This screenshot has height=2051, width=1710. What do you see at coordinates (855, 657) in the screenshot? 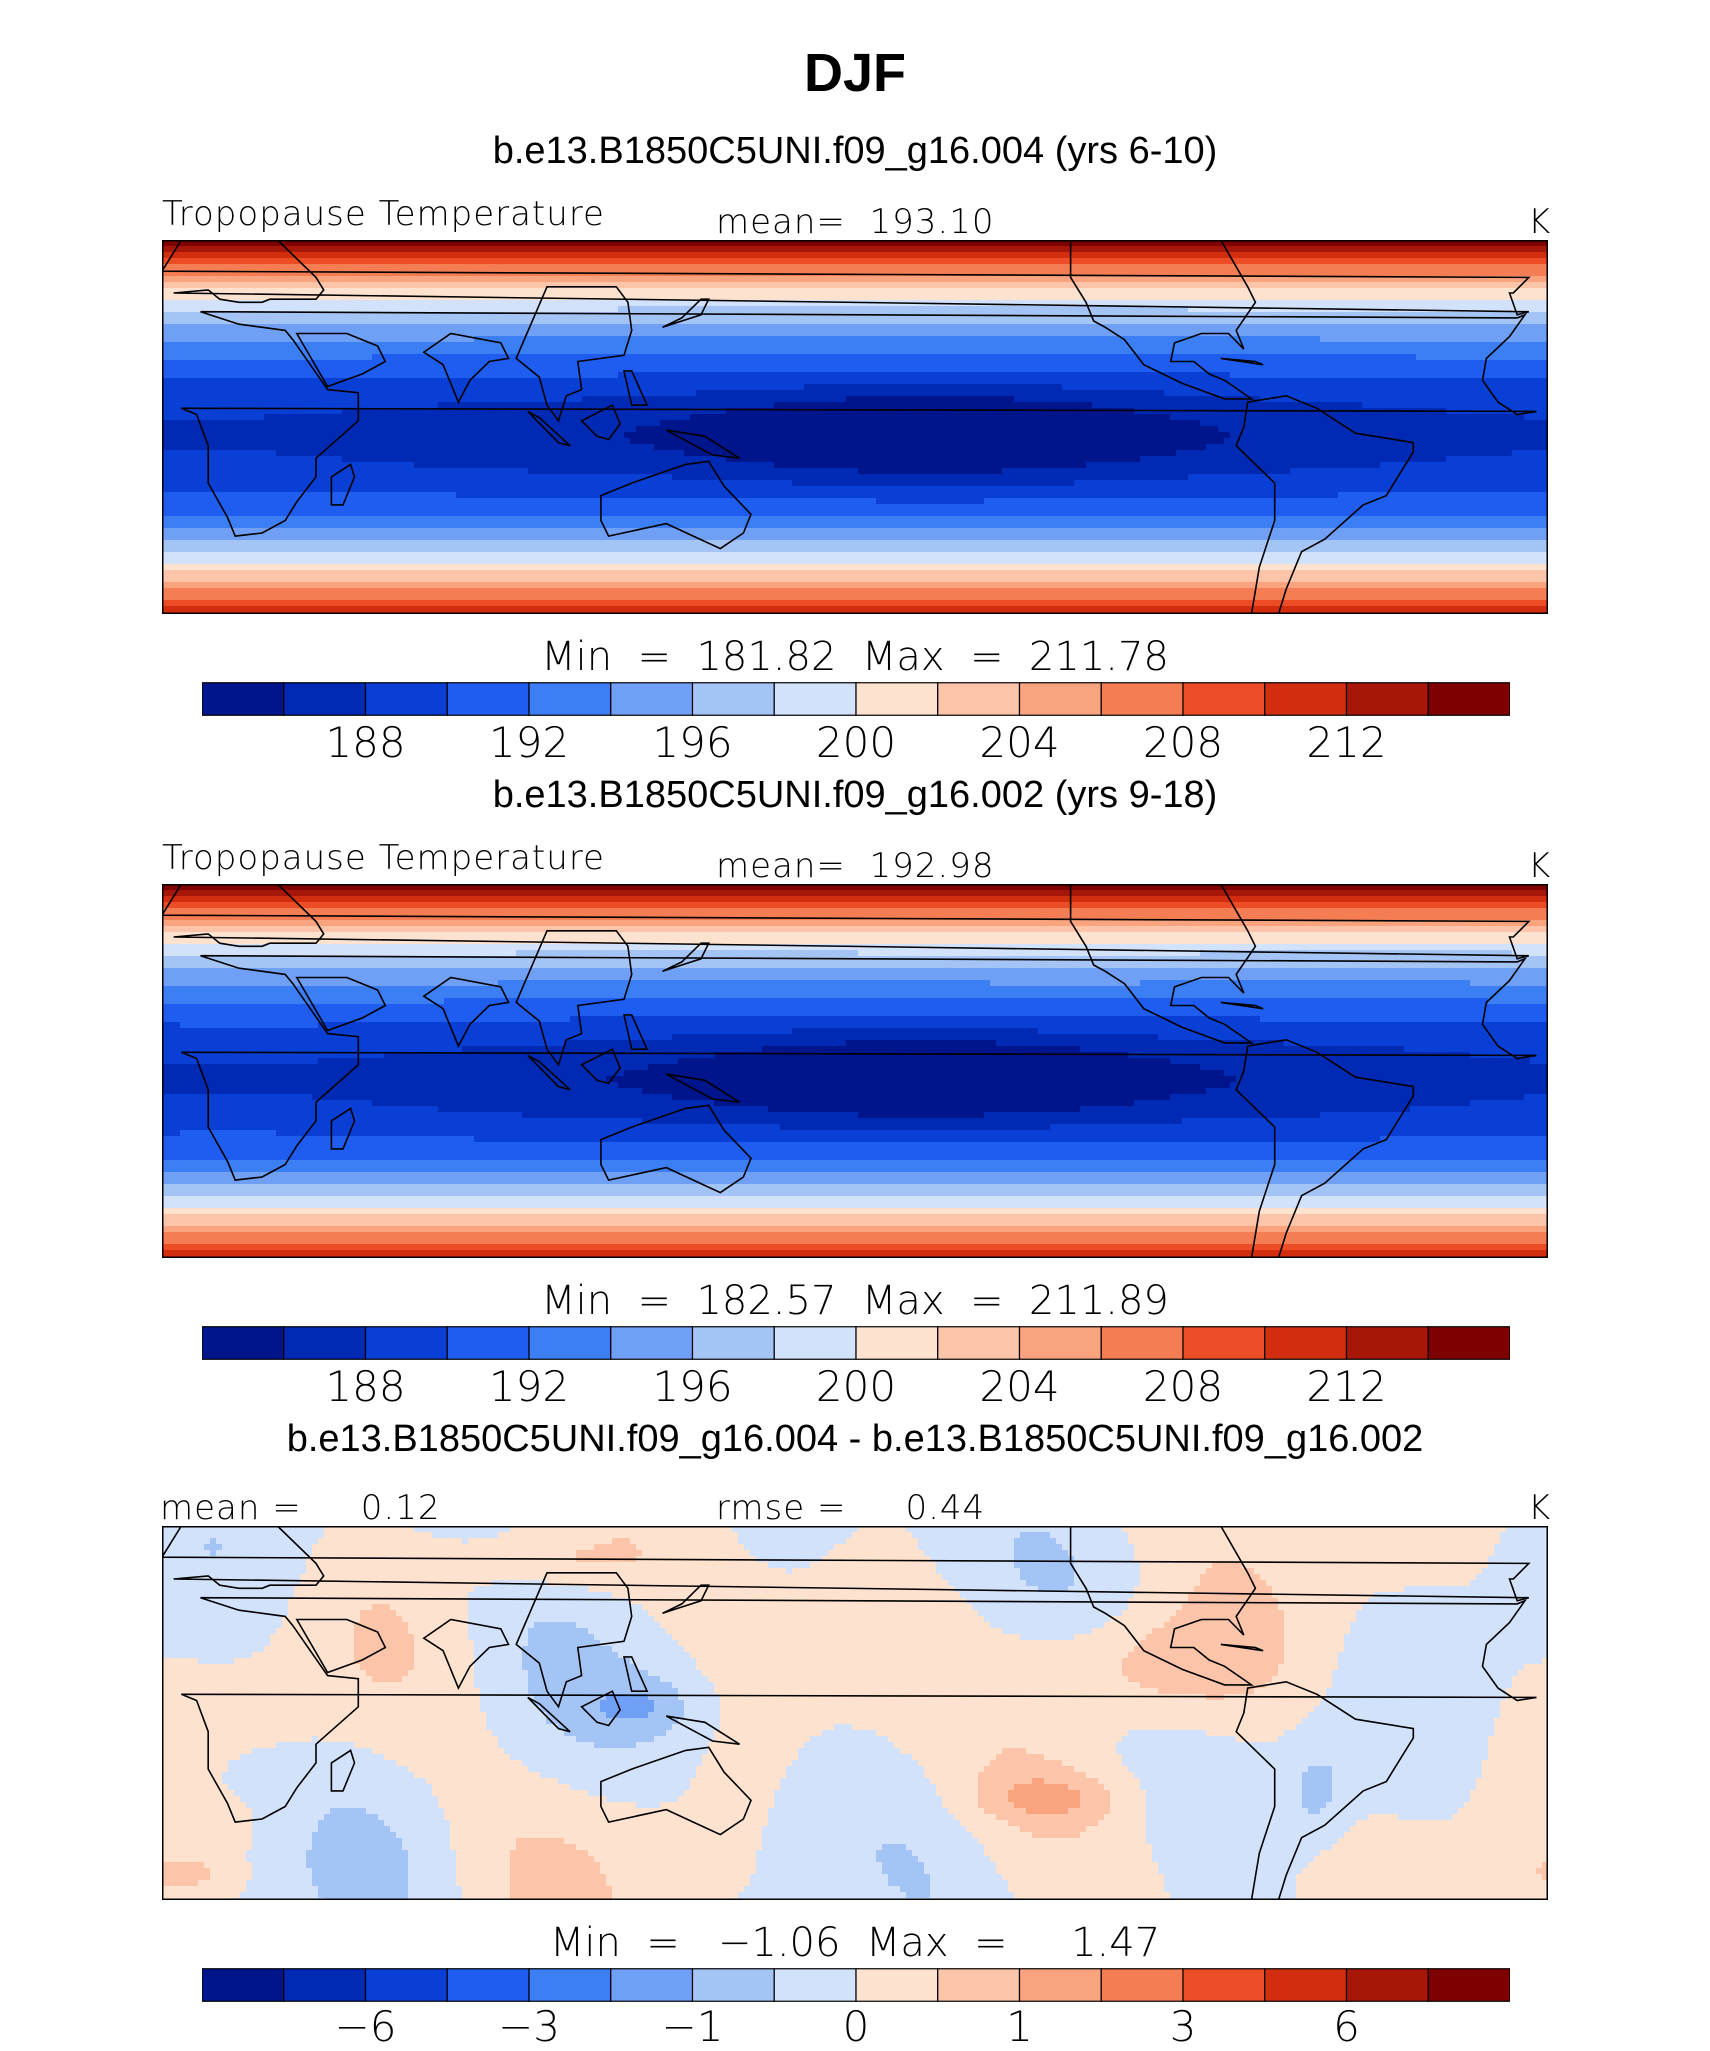
I see `panel1-minmax-stats: Min = 181.82 Max = 211.78` at bounding box center [855, 657].